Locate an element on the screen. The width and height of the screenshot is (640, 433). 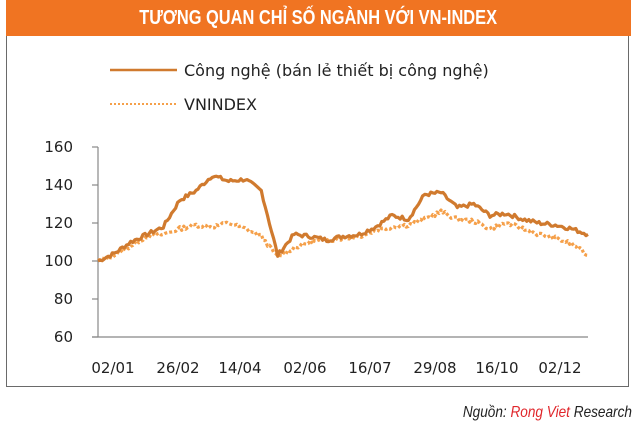
source-suffix: Research is located at coordinates (601, 412).